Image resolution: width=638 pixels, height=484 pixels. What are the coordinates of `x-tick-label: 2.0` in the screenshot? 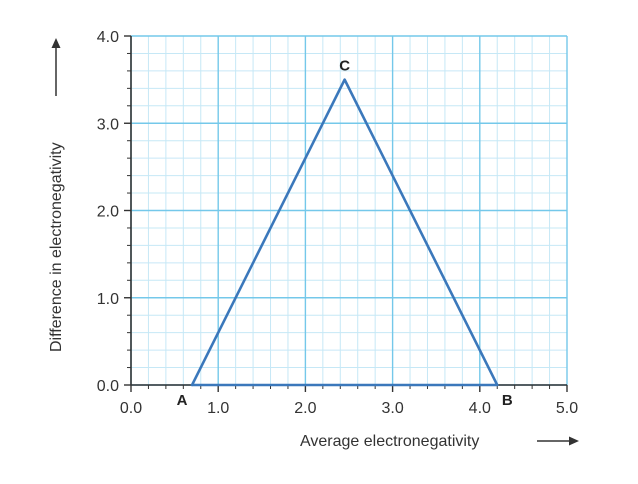 It's located at (305, 408).